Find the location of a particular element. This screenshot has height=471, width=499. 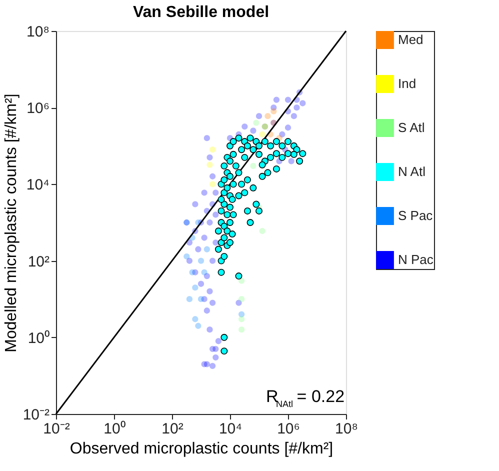

y-tick-label: 10² is located at coordinates (39, 261).